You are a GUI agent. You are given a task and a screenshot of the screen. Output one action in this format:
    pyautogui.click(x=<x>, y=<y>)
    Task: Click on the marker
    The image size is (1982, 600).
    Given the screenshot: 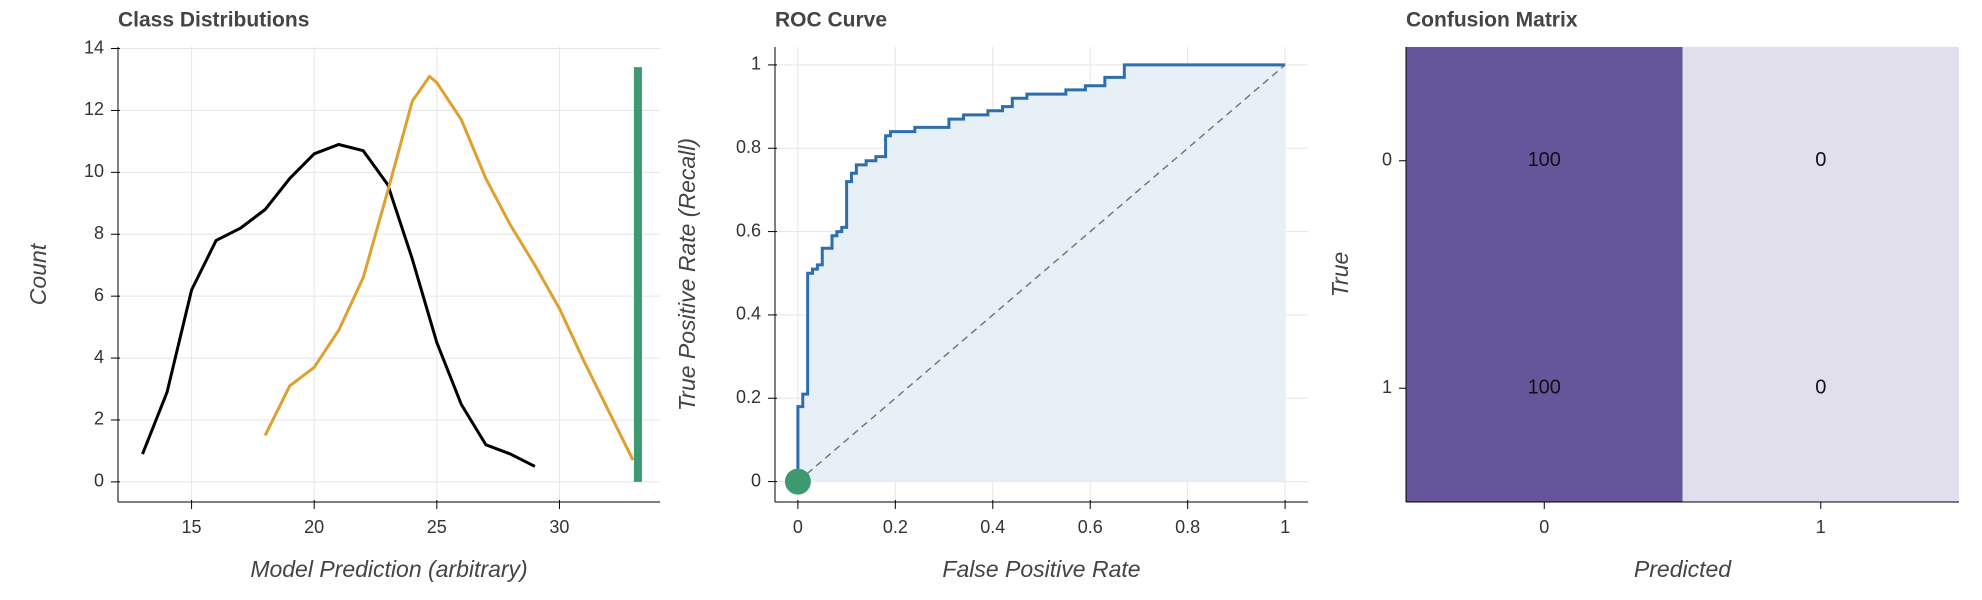 What is the action you would take?
    pyautogui.click(x=797, y=481)
    